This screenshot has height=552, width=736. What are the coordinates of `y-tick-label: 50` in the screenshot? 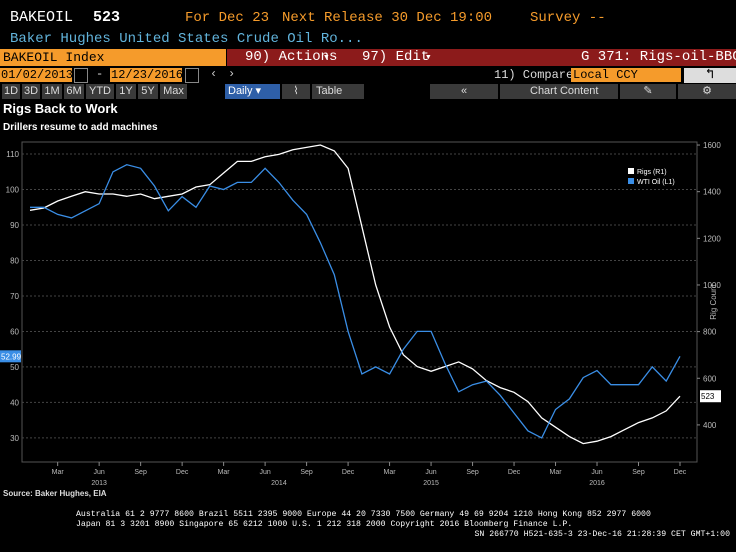 It's located at (14, 367).